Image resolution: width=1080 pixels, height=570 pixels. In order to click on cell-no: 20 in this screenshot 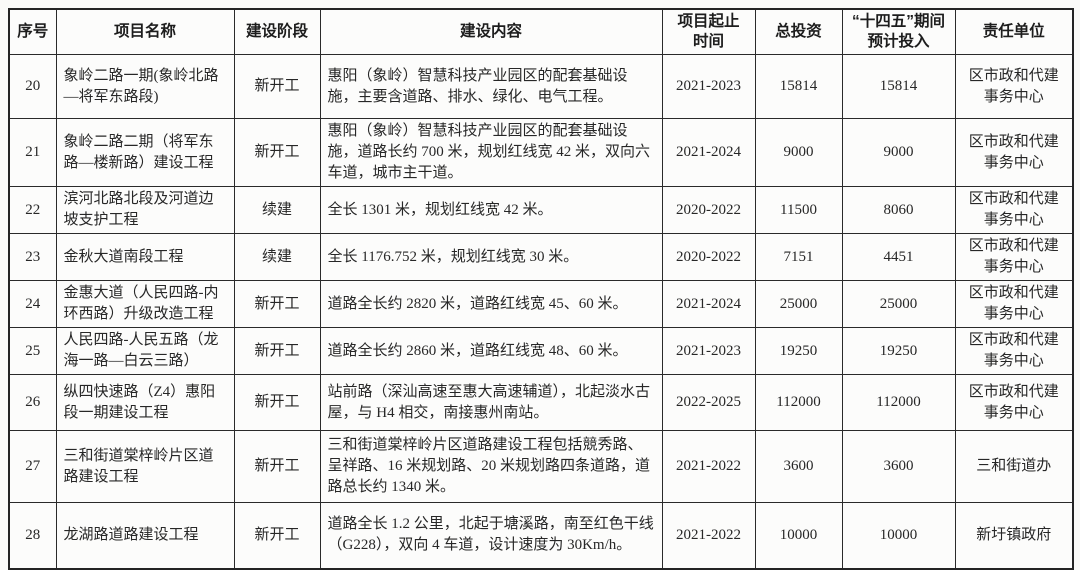, I will do `click(32, 86)`.